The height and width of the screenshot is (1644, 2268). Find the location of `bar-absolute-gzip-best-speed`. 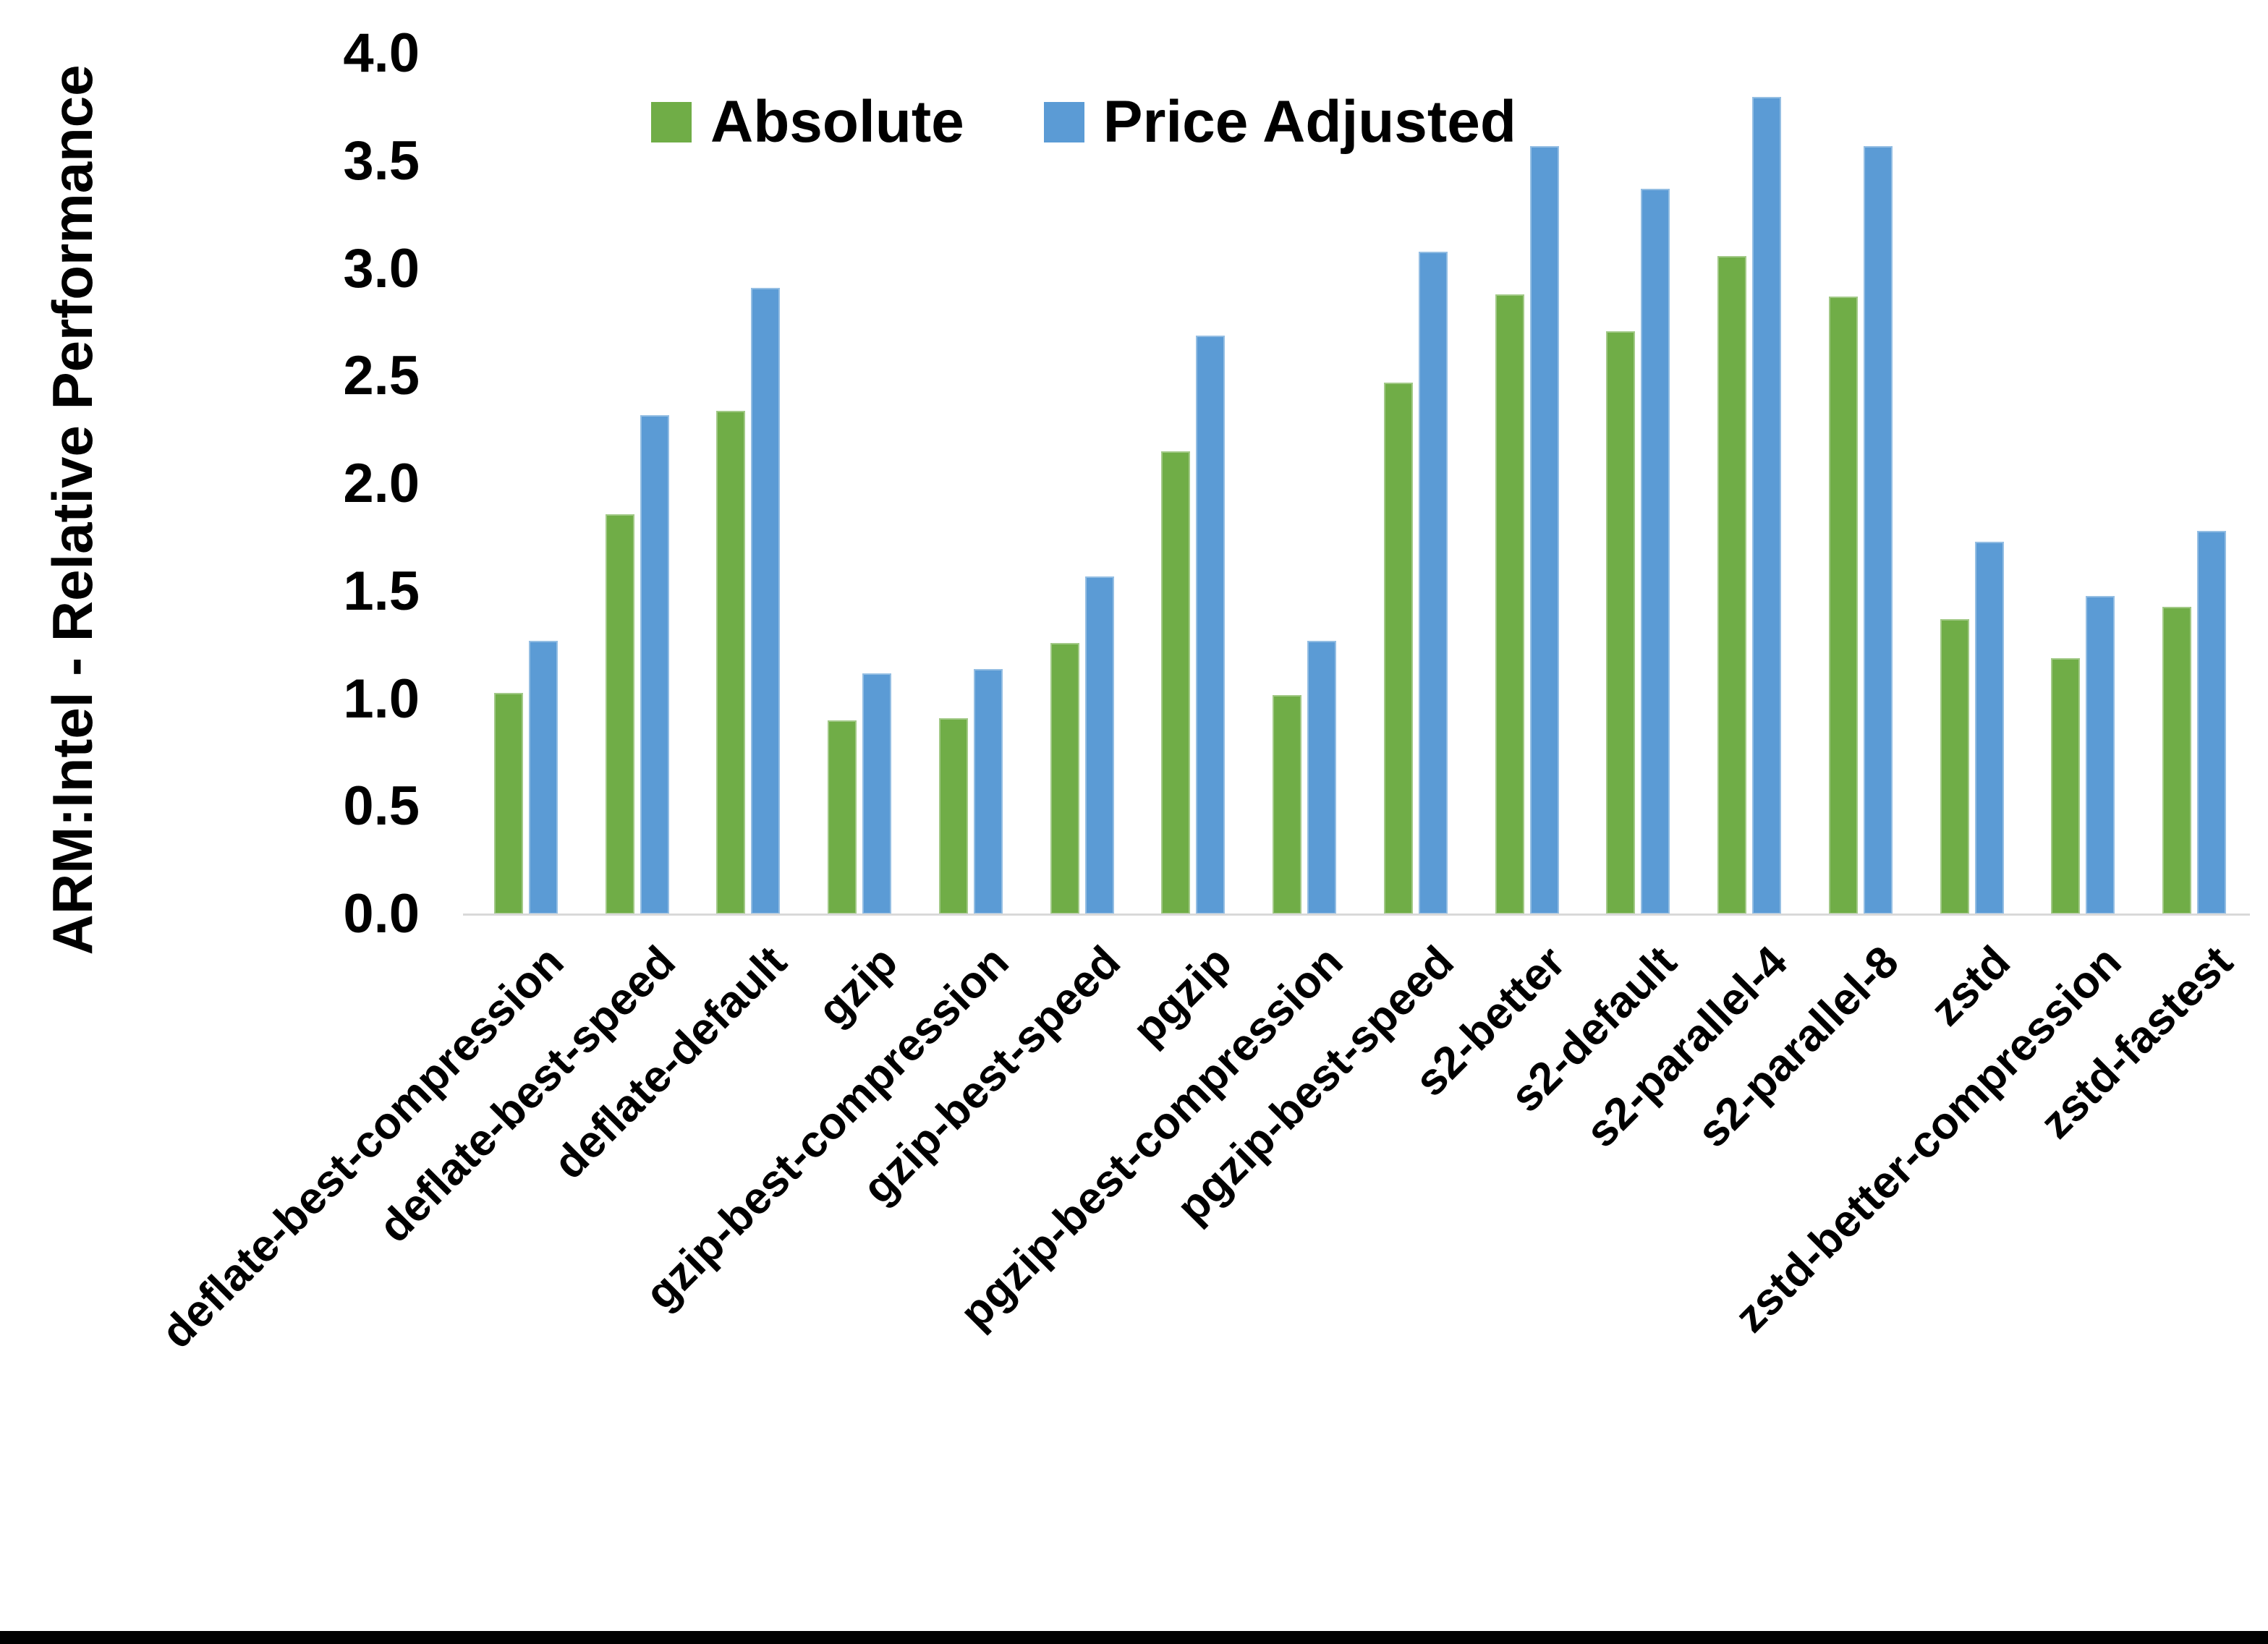

bar-absolute-gzip-best-speed is located at coordinates (1064, 778).